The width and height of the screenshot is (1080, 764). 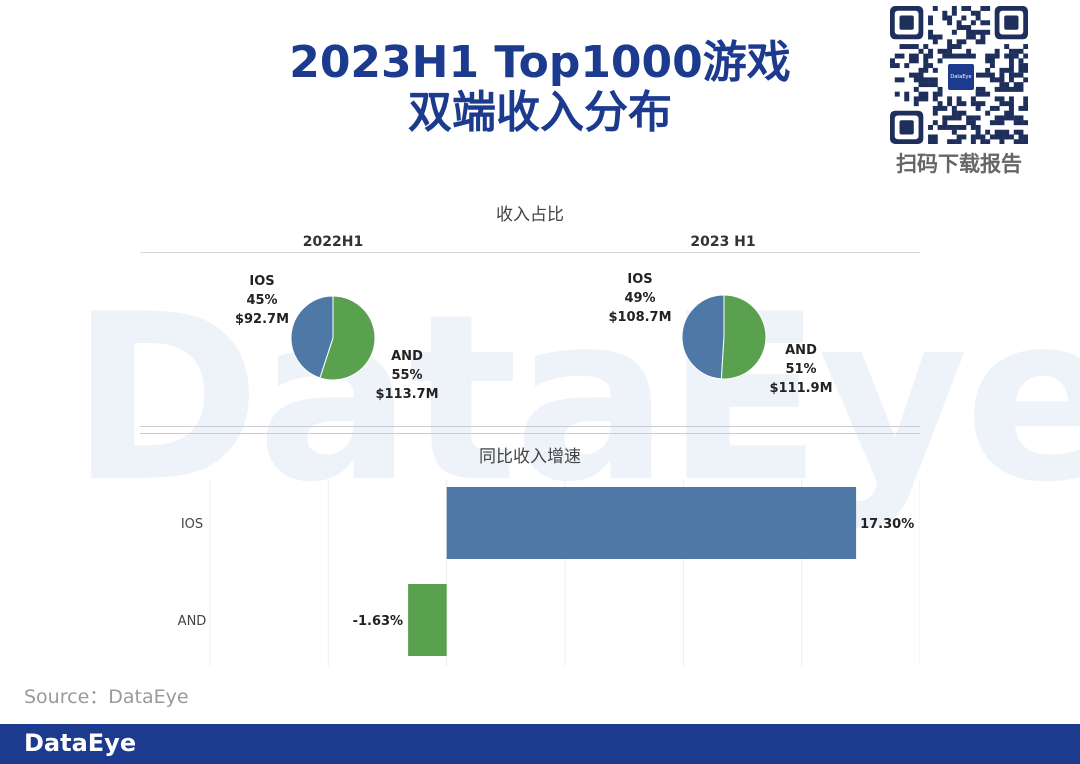 I want to click on qr-code-pattern, so click(x=959, y=75).